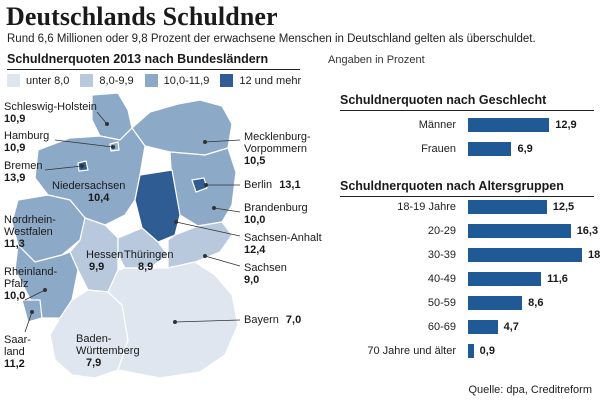 This screenshot has width=600, height=400. What do you see at coordinates (17, 340) in the screenshot?
I see `state-name: Saar-` at bounding box center [17, 340].